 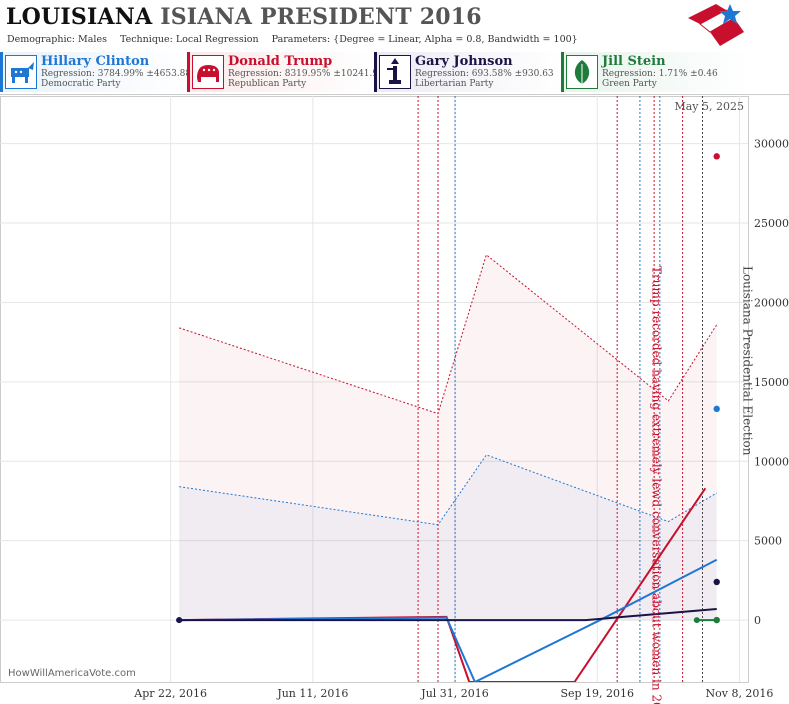 What do you see at coordinates (629, 84) in the screenshot?
I see `candidate-party: Green Party` at bounding box center [629, 84].